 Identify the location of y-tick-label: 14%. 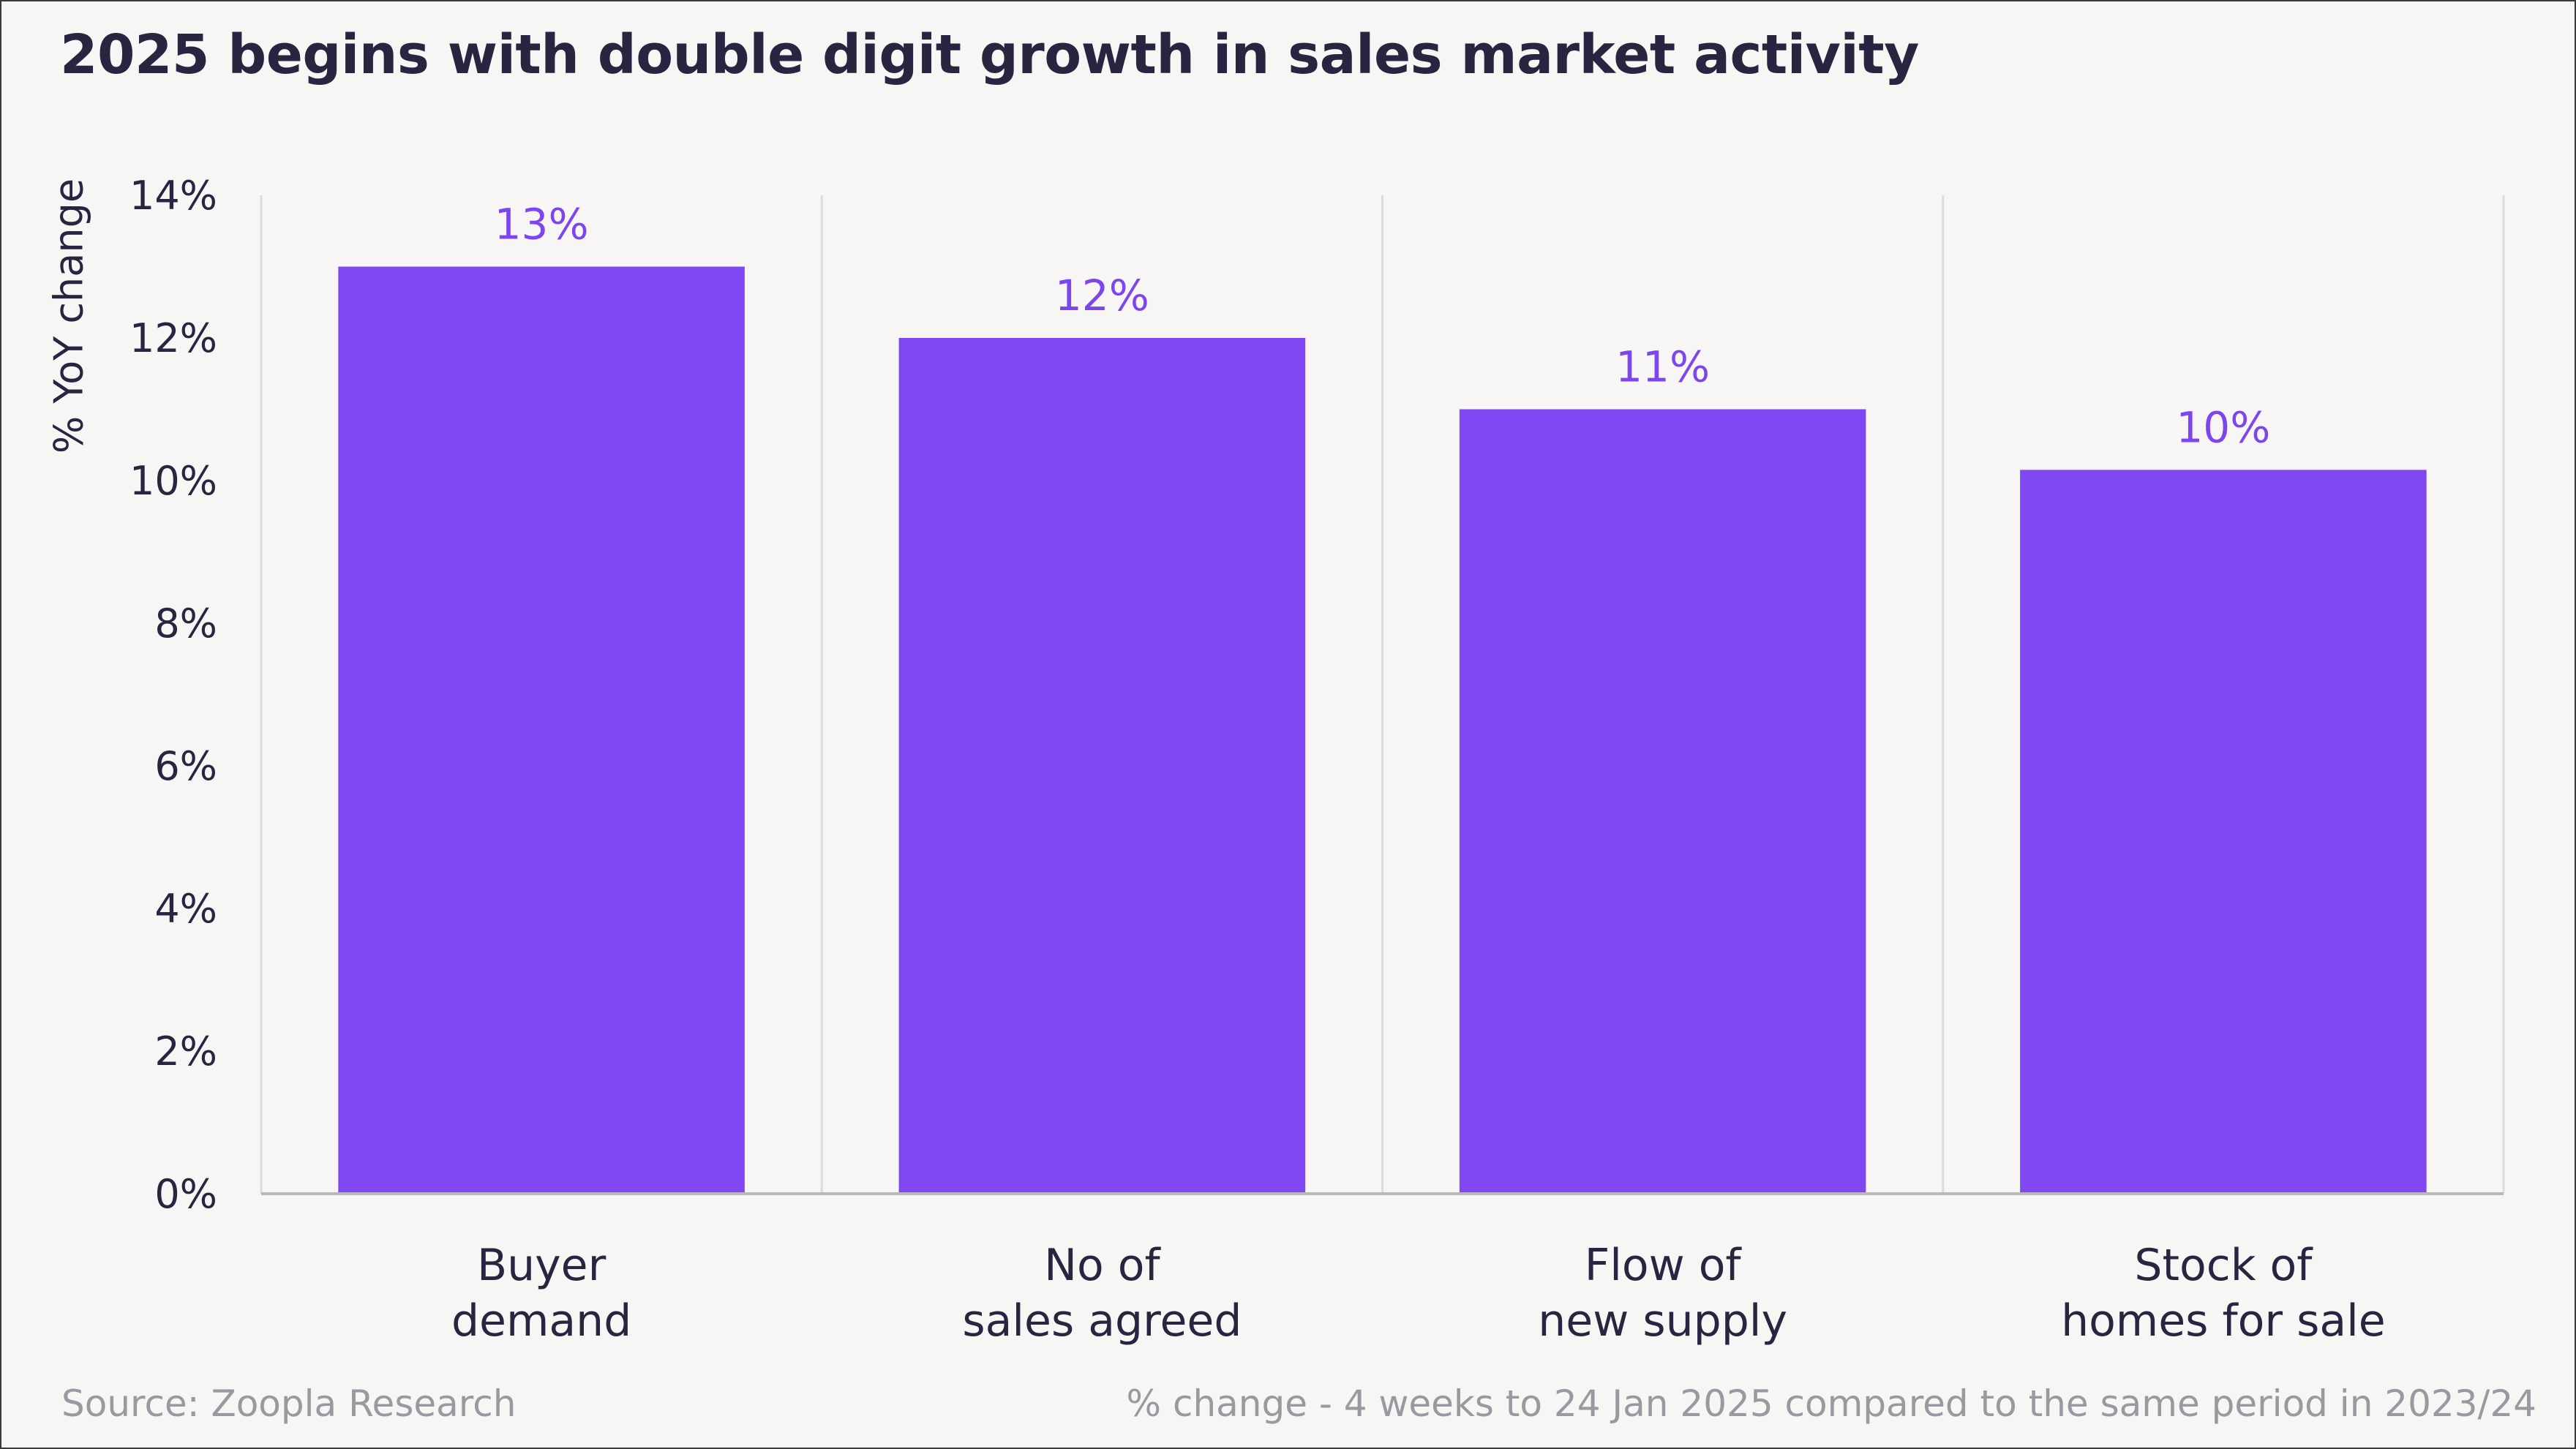
(173, 196).